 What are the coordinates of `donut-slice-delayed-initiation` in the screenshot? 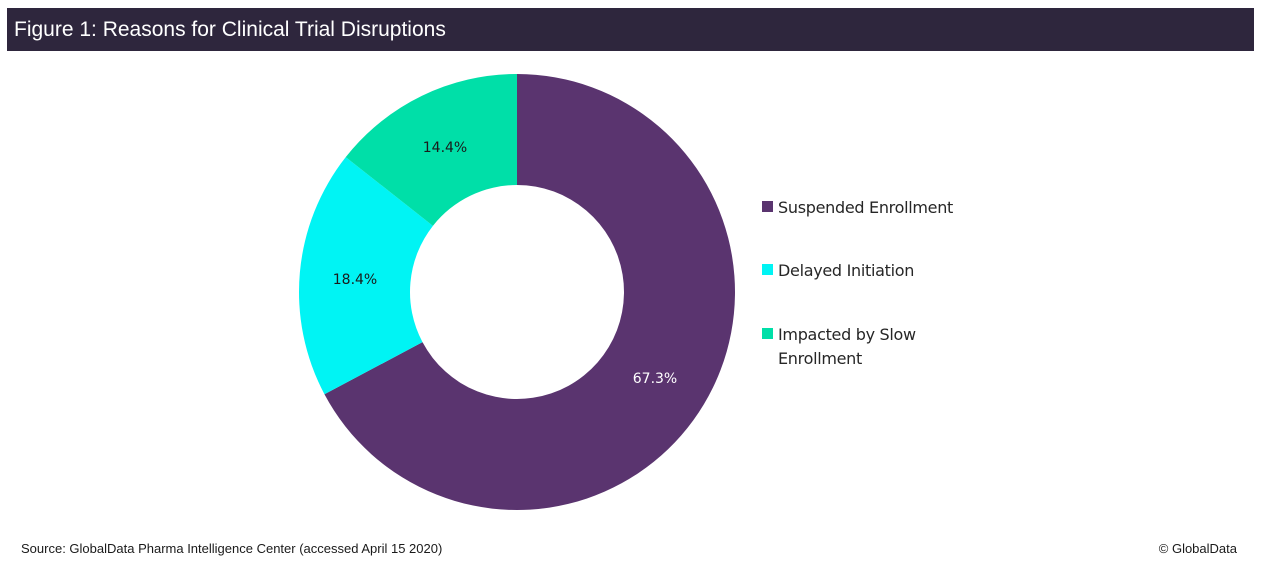 It's located at (366, 276).